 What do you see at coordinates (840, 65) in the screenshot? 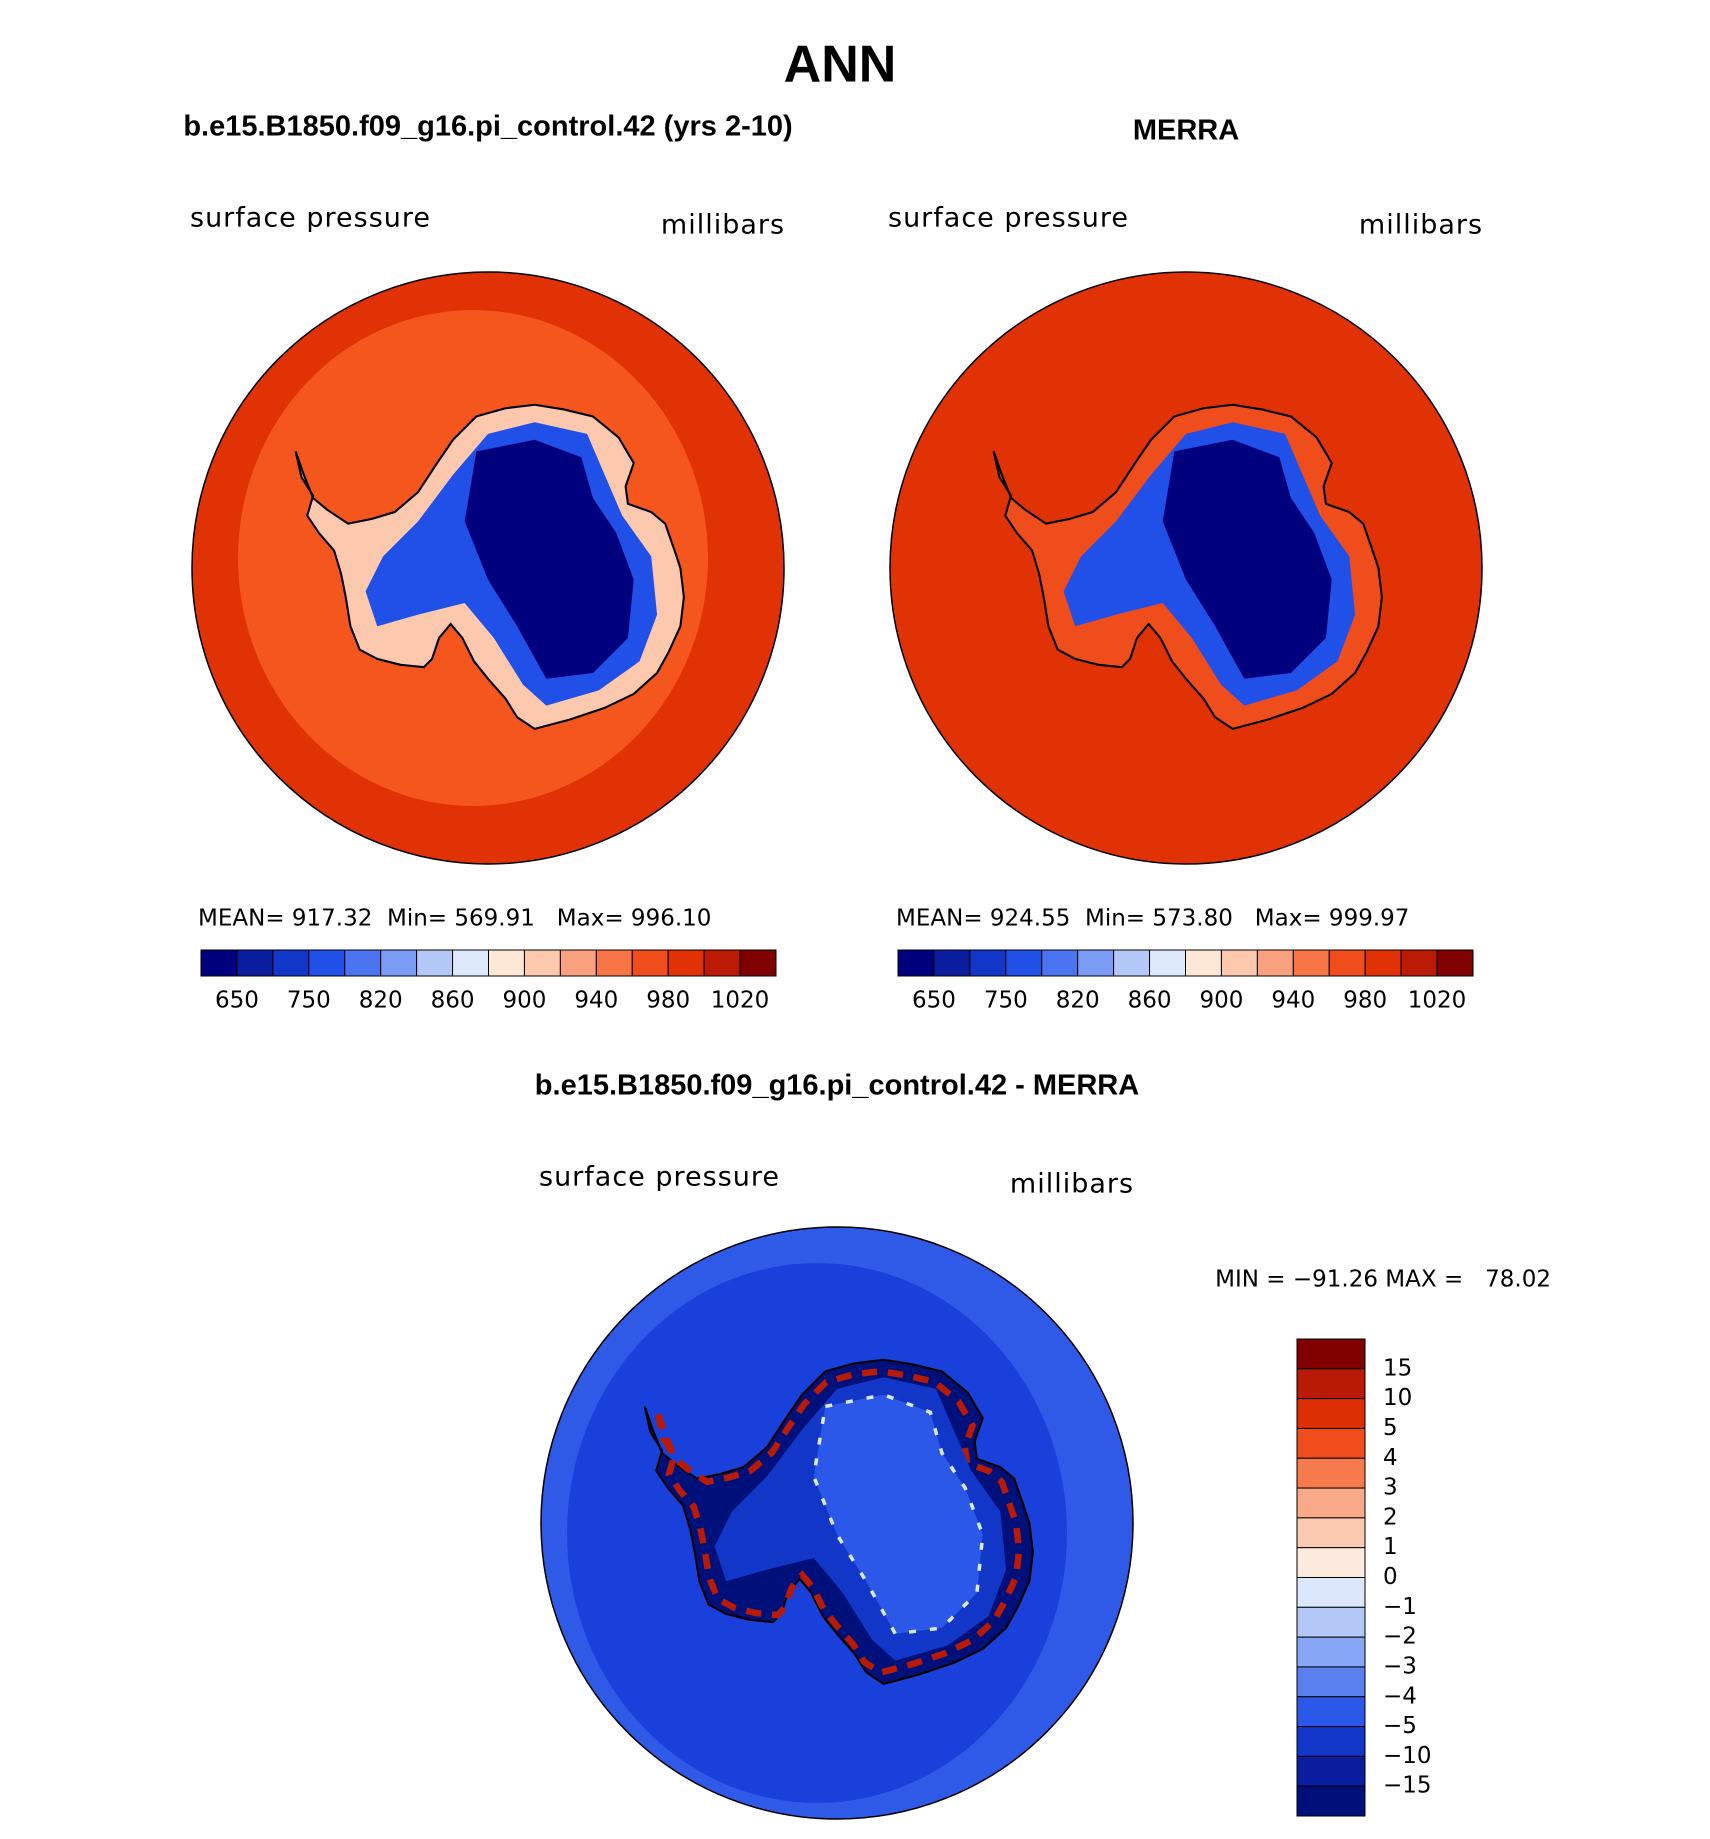
I see `figure-title: ANN` at bounding box center [840, 65].